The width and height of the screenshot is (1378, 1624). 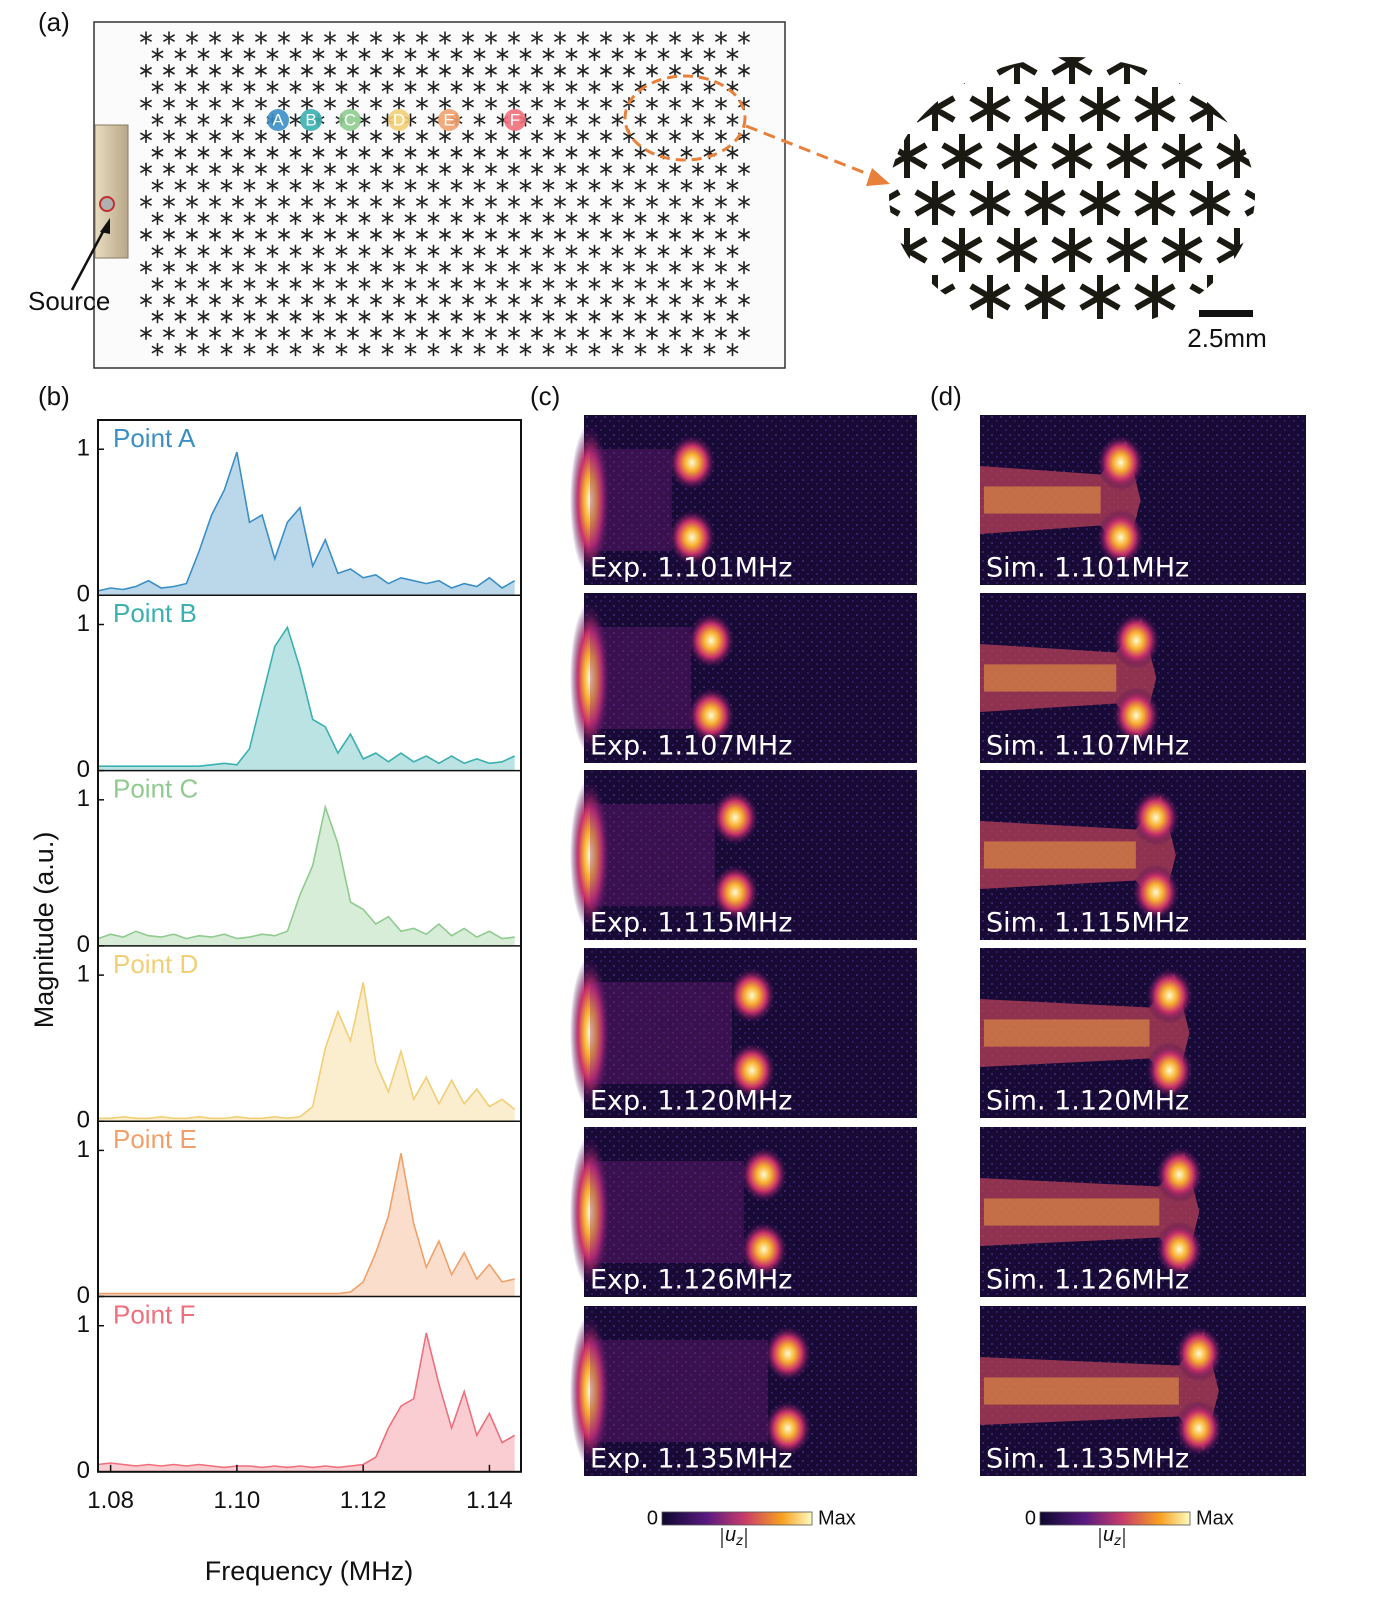 I want to click on lattice-stars, so click(x=445, y=194).